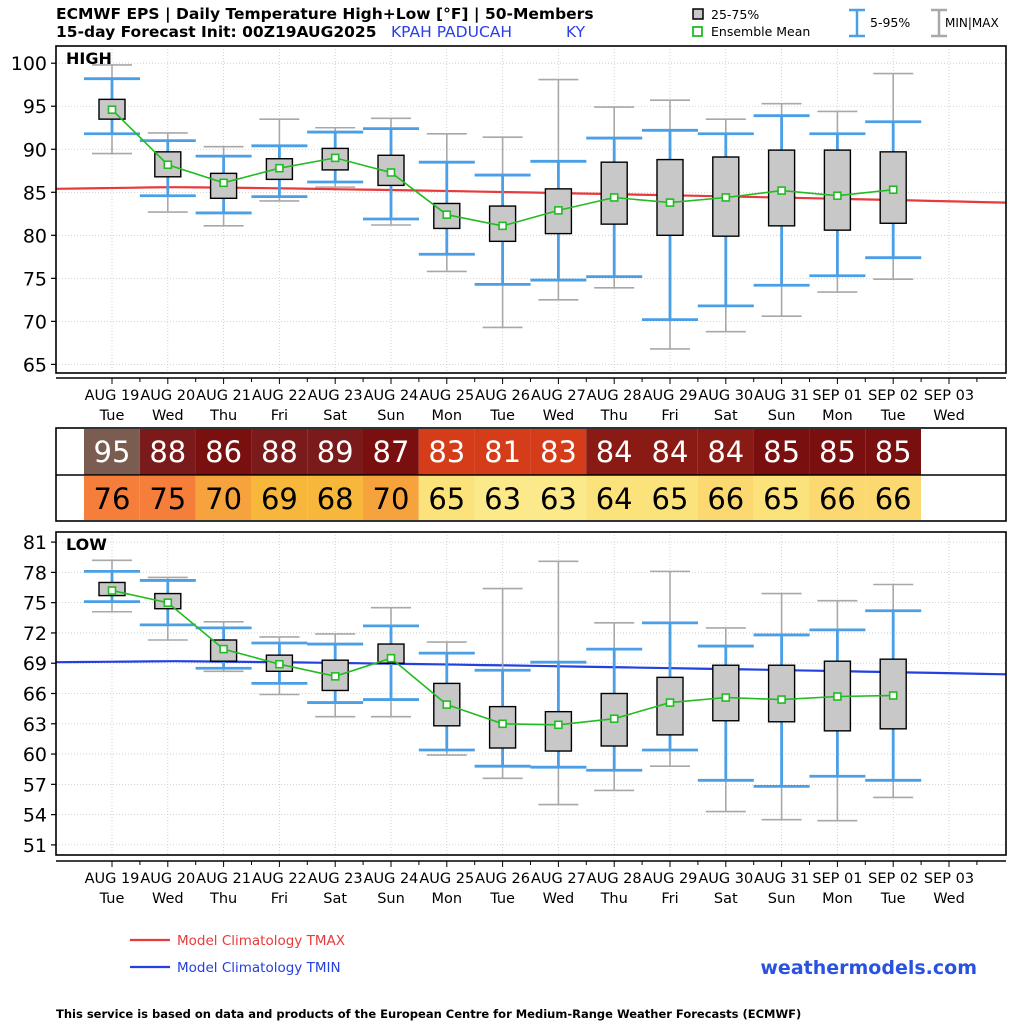  Describe the element at coordinates (167, 879) in the screenshot. I see `x-tick-date: AUG 20` at that location.